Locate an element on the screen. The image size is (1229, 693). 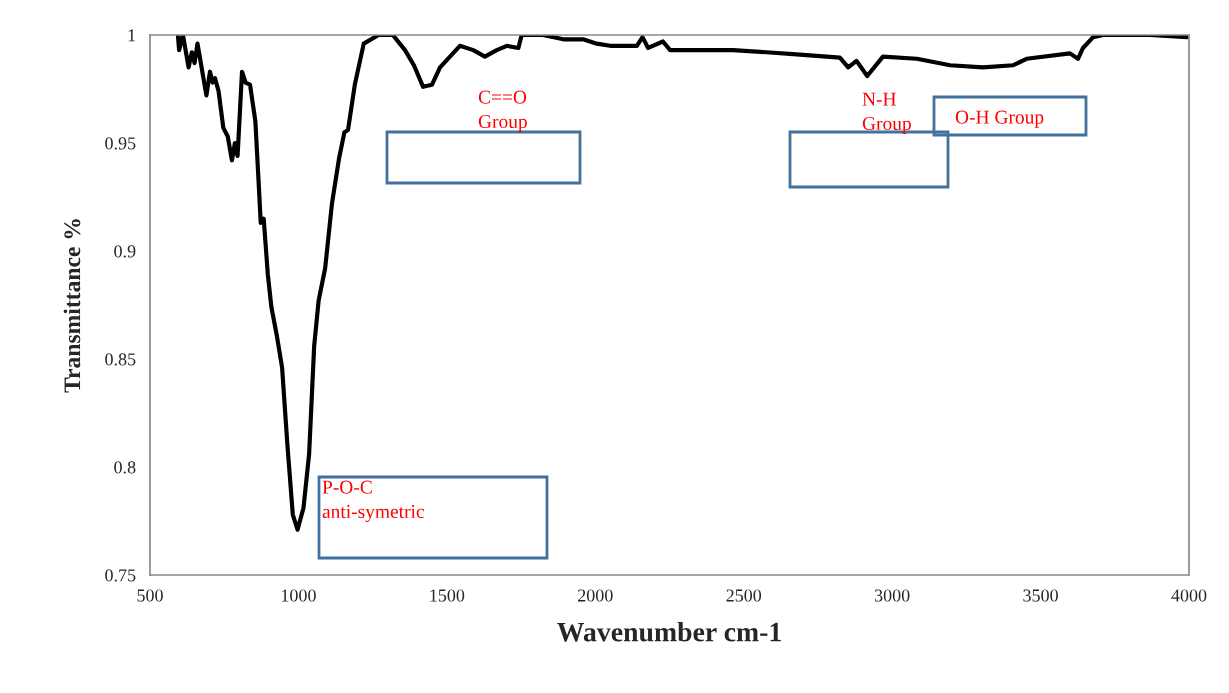
y-tick-label: 0.9 is located at coordinates (125, 251).